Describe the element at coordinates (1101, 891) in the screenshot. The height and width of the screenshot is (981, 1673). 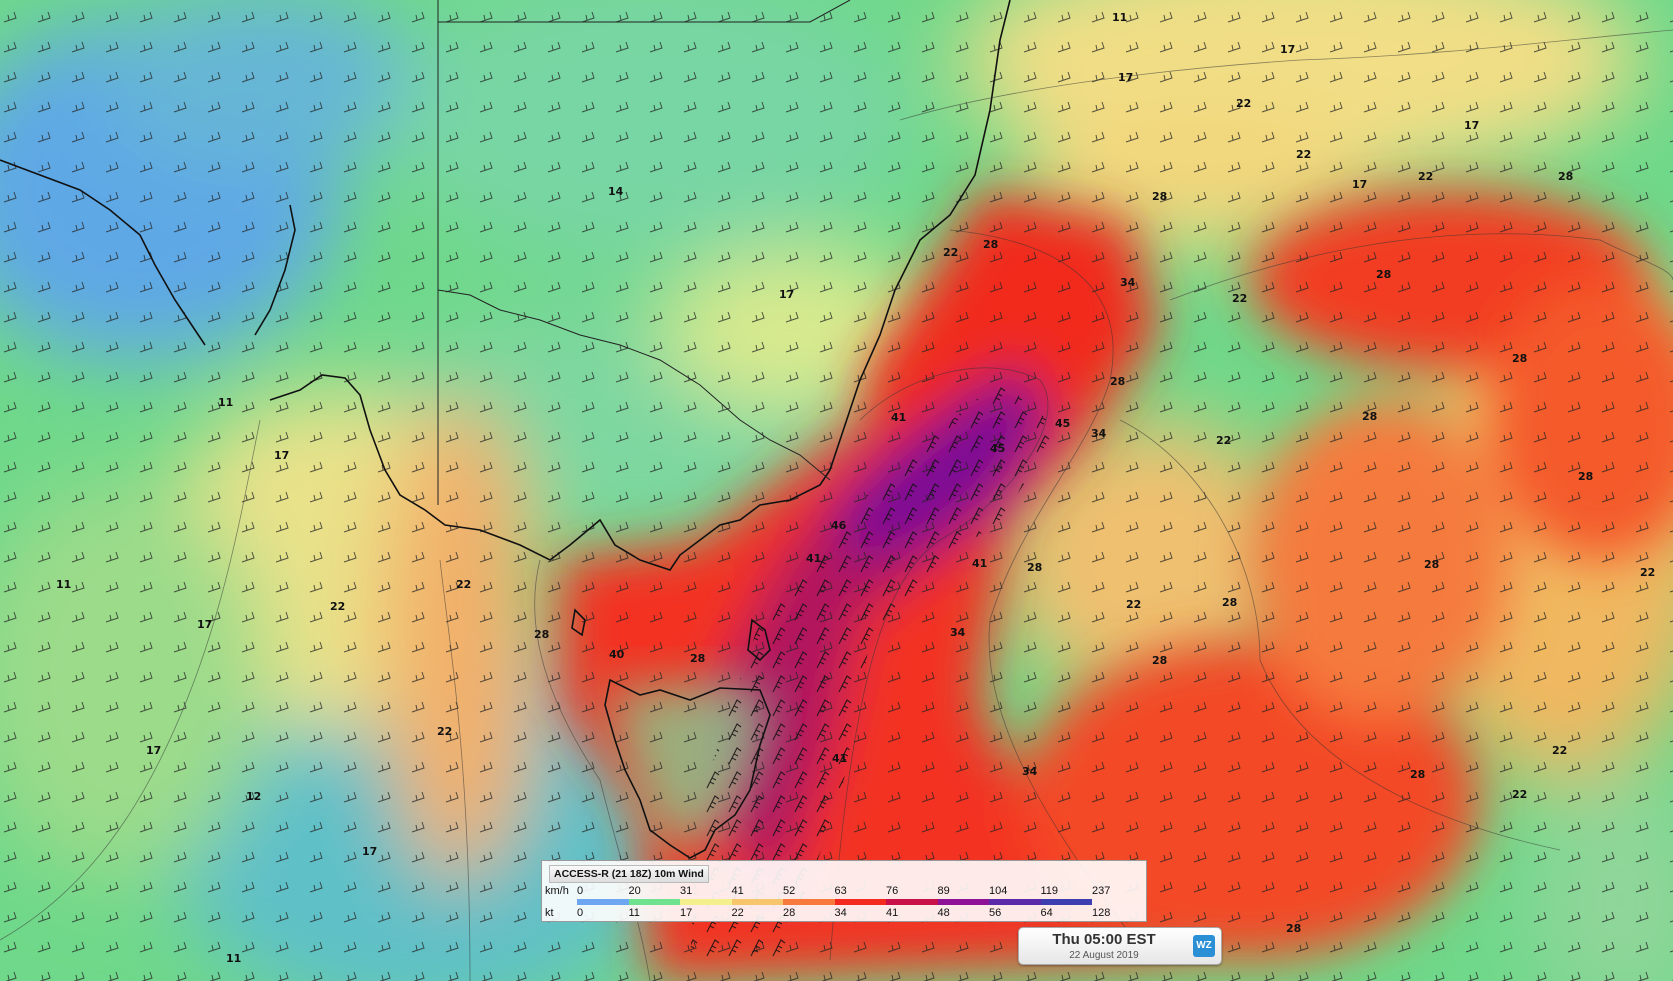
I see `legend-kmh-value: 237` at that location.